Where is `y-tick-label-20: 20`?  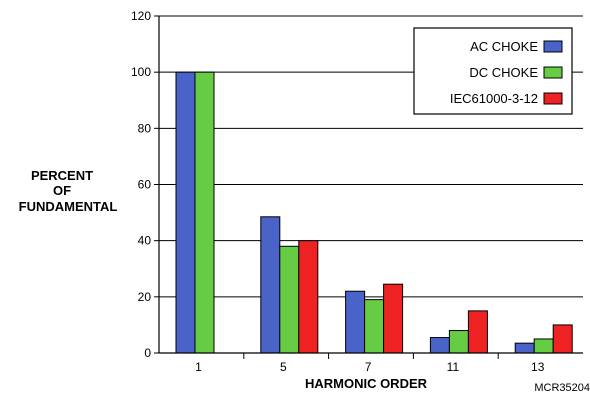 y-tick-label-20: 20 is located at coordinates (145, 297).